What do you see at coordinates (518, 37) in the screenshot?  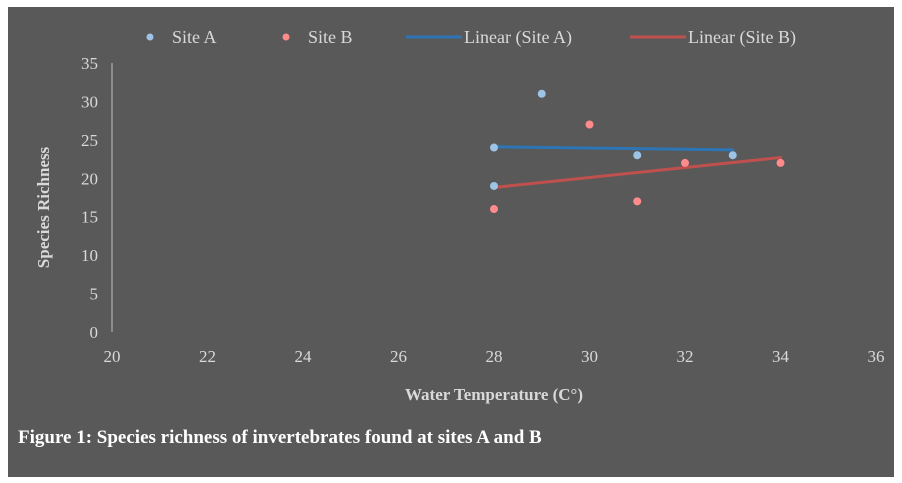 I see `legend-entry: Linear (Site A)` at bounding box center [518, 37].